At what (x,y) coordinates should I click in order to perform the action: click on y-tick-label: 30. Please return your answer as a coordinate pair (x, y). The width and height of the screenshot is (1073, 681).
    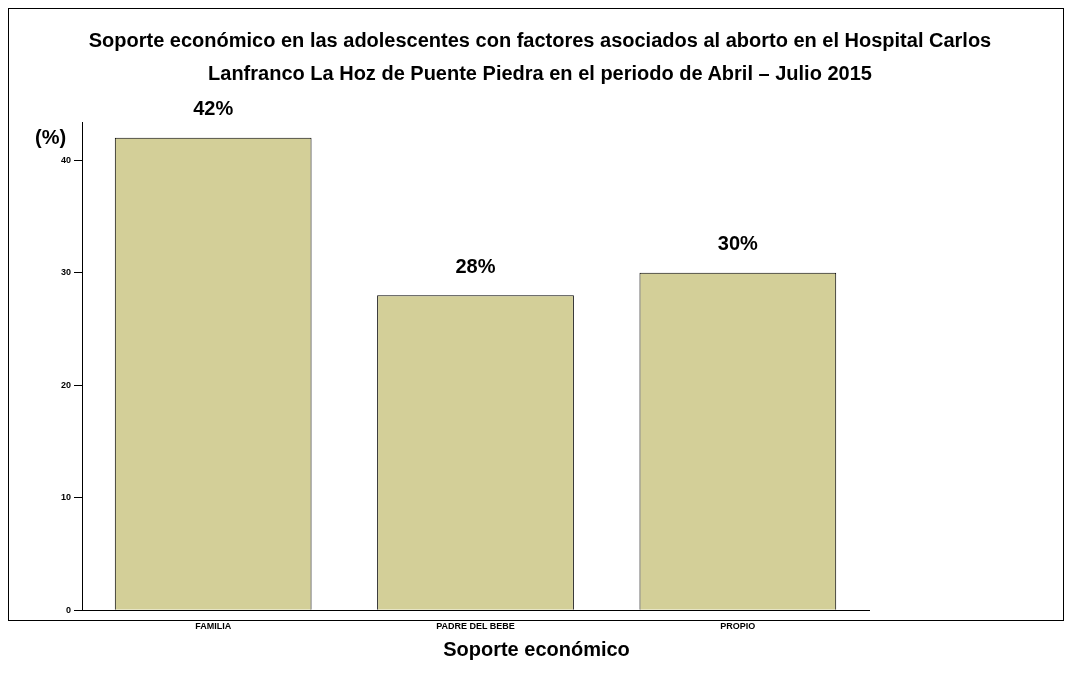
    Looking at the image, I should click on (66, 272).